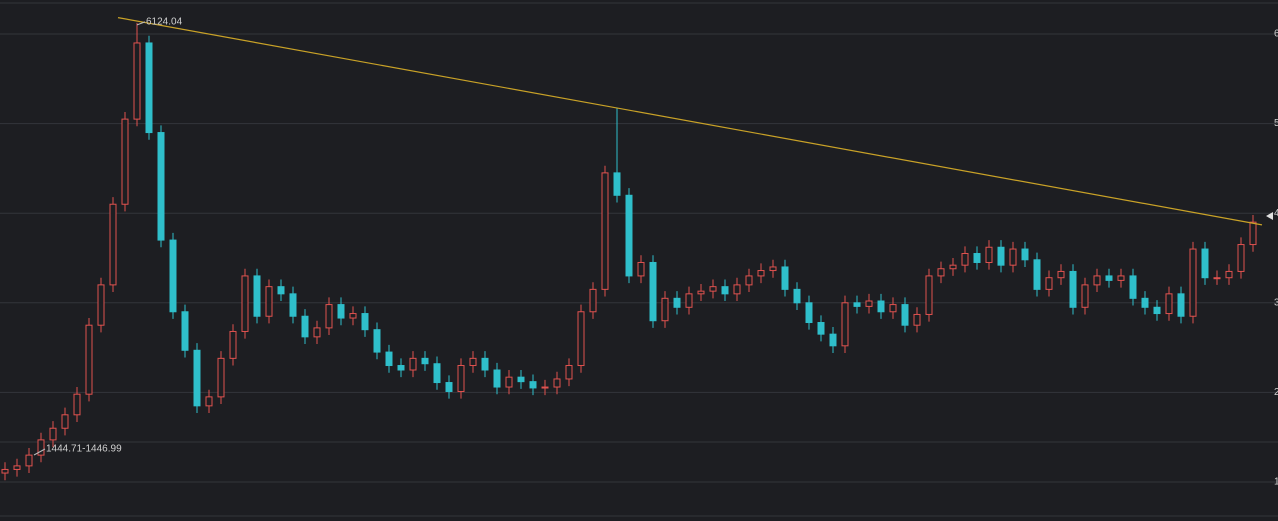 Image resolution: width=1278 pixels, height=521 pixels. I want to click on y-tick-label: 5000, so click(1276, 123).